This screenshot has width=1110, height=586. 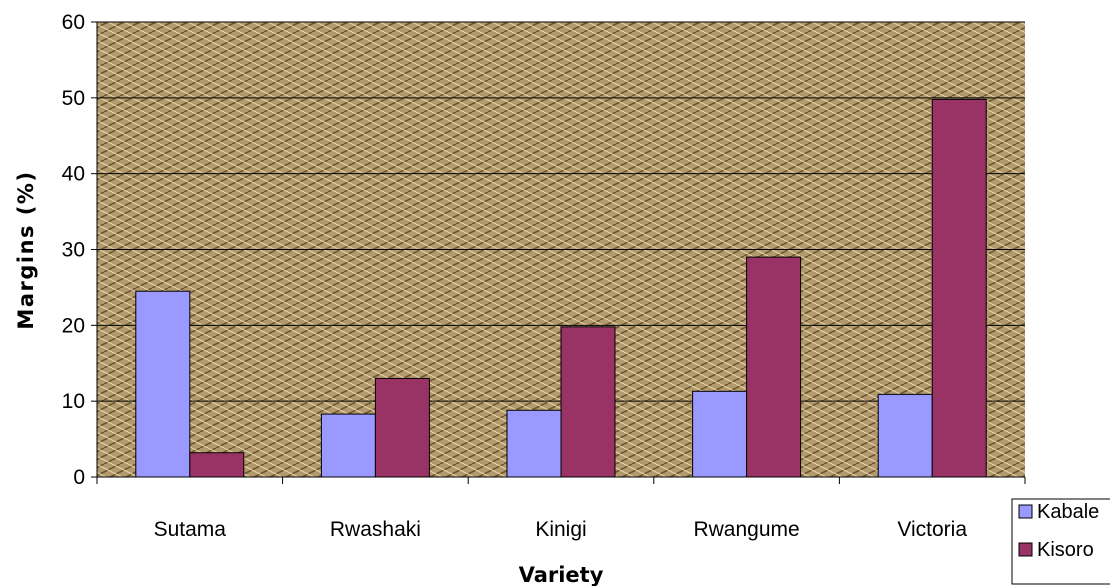 What do you see at coordinates (720, 434) in the screenshot?
I see `bar-kabale-rwangume` at bounding box center [720, 434].